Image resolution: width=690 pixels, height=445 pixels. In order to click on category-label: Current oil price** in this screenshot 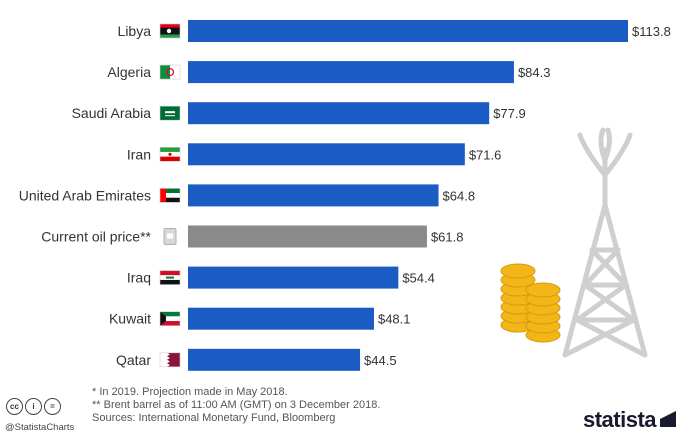, I will do `click(96, 237)`.